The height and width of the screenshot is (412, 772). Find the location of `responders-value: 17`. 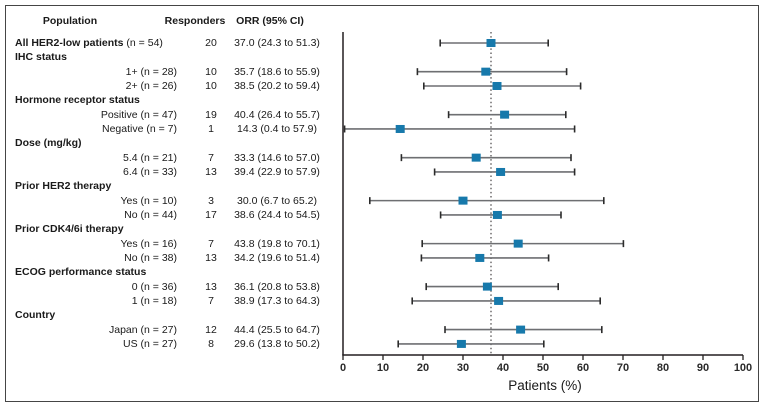

responders-value: 17 is located at coordinates (211, 214).